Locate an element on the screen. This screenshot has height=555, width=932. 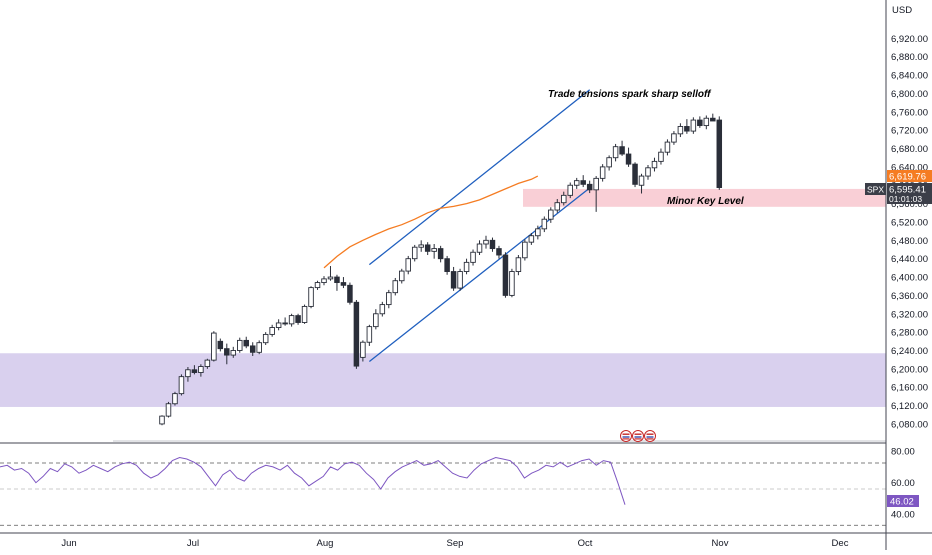
channel-upper-line is located at coordinates (479, 177).